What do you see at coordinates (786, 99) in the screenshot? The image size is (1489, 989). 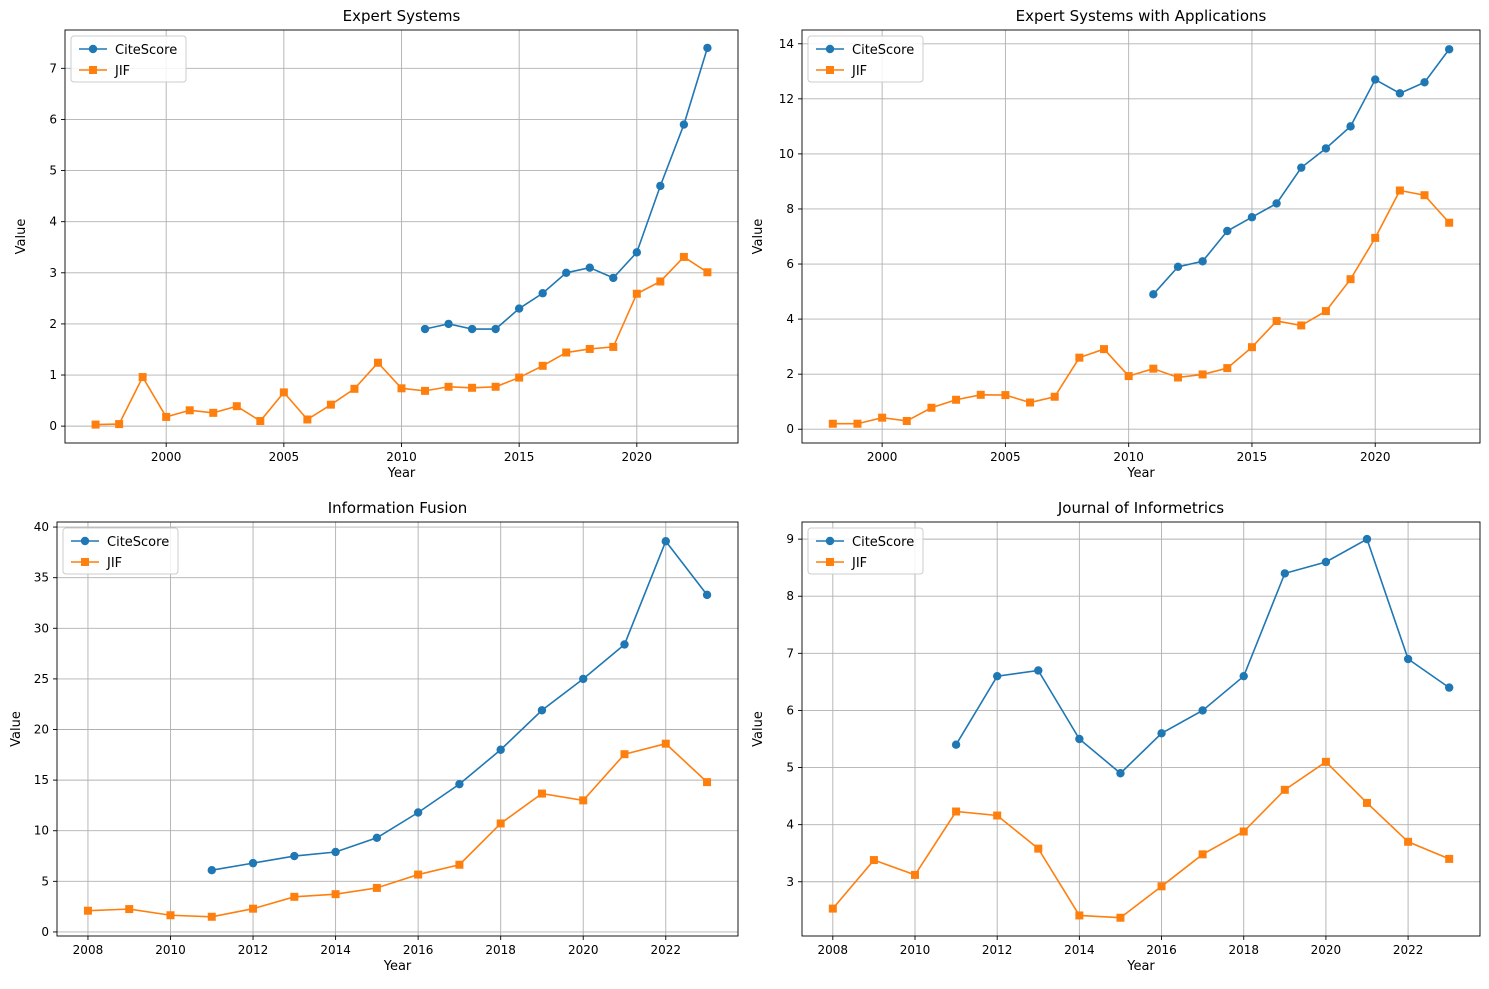 I see `y-tick-label: 12` at bounding box center [786, 99].